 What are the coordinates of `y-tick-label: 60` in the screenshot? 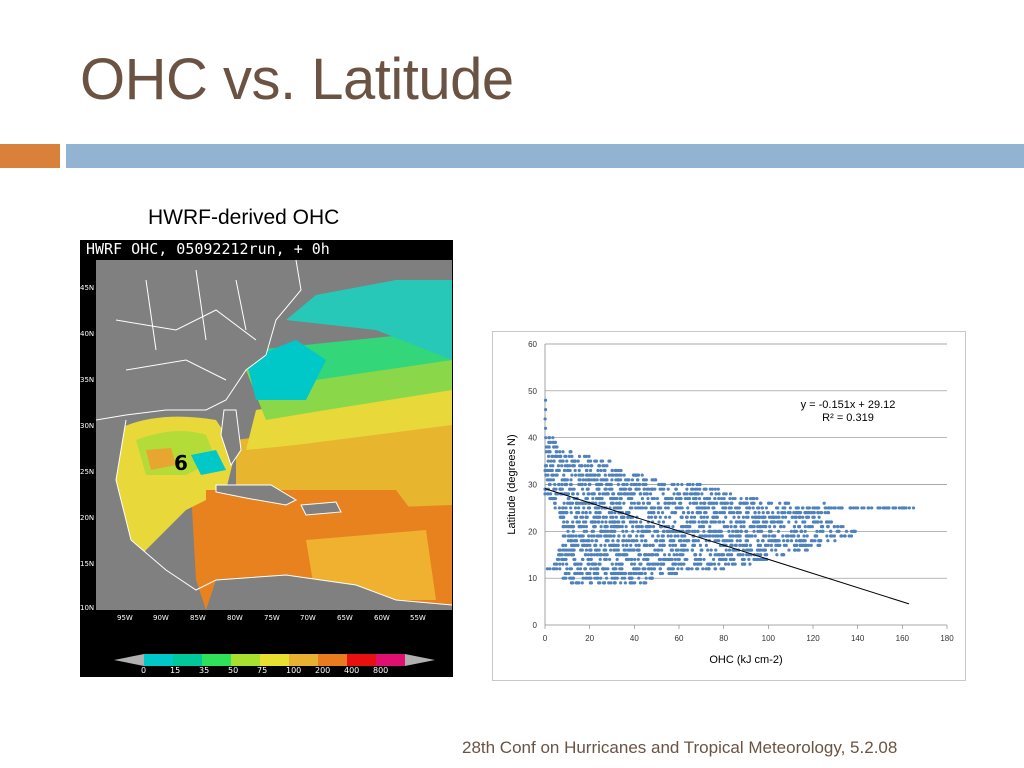 It's located at (532, 344).